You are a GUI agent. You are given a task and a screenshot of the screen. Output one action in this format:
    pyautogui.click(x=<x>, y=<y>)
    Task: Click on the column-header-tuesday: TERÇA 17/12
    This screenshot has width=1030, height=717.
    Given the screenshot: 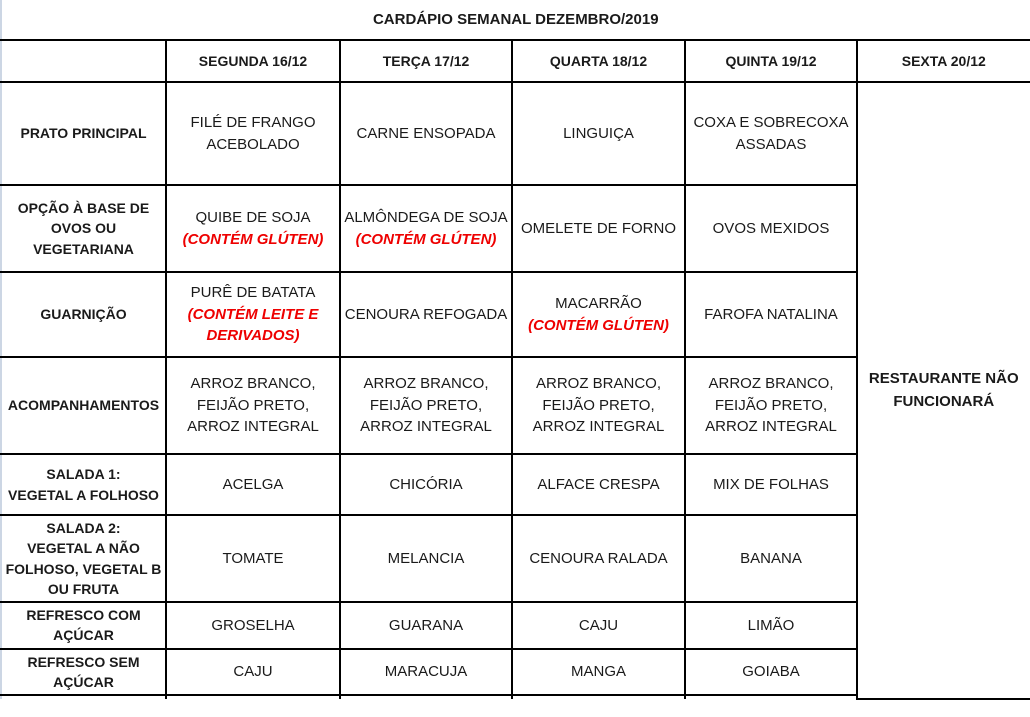 What is the action you would take?
    pyautogui.click(x=426, y=61)
    